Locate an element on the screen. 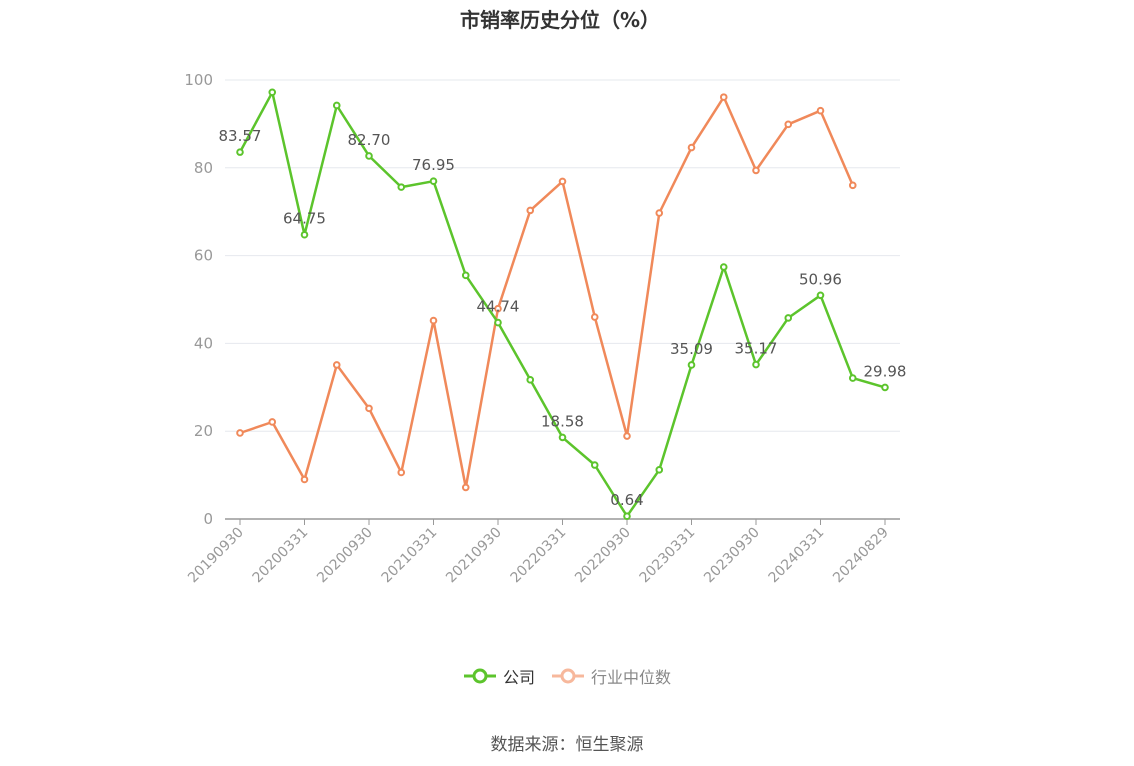 The width and height of the screenshot is (1134, 766). legend-company-icon is located at coordinates (479, 676).